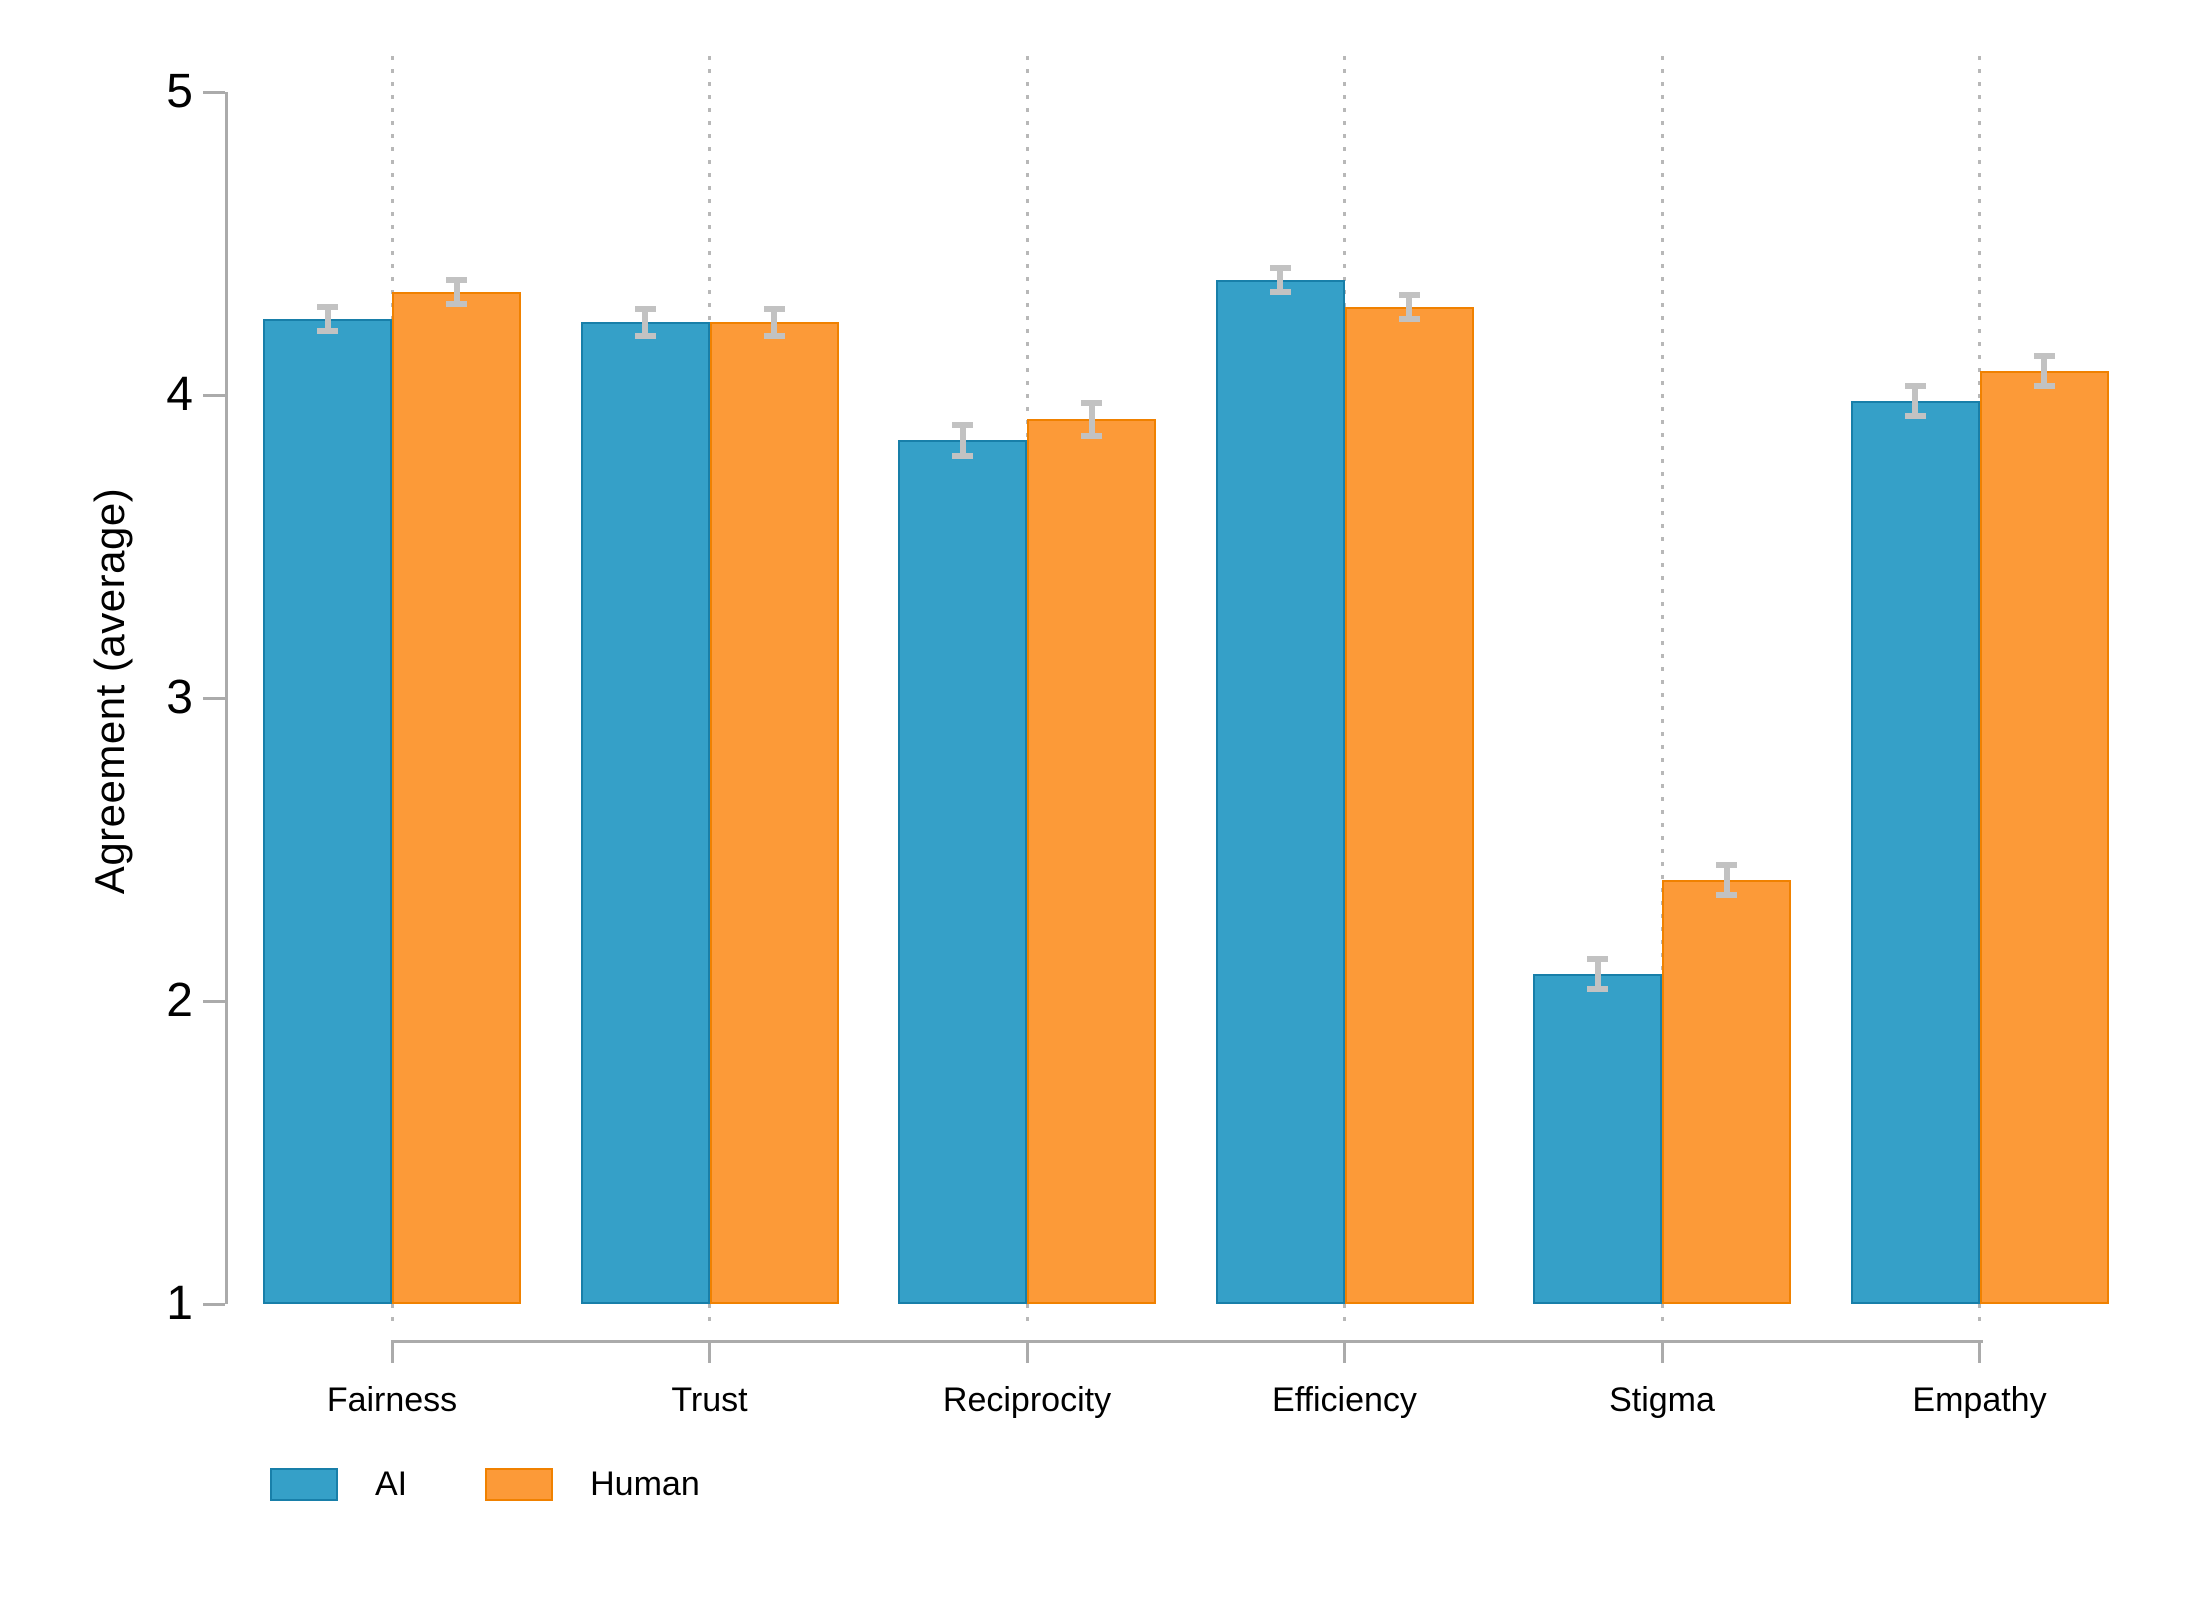  What do you see at coordinates (327, 811) in the screenshot?
I see `ai-bar-fairness` at bounding box center [327, 811].